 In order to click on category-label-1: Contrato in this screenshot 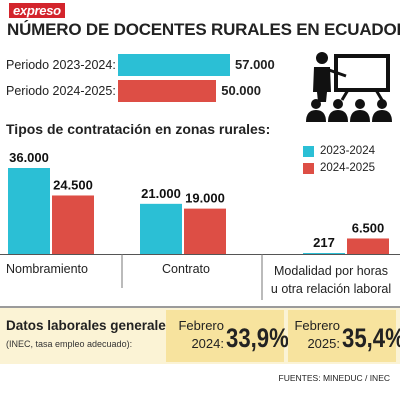, I will do `click(186, 269)`.